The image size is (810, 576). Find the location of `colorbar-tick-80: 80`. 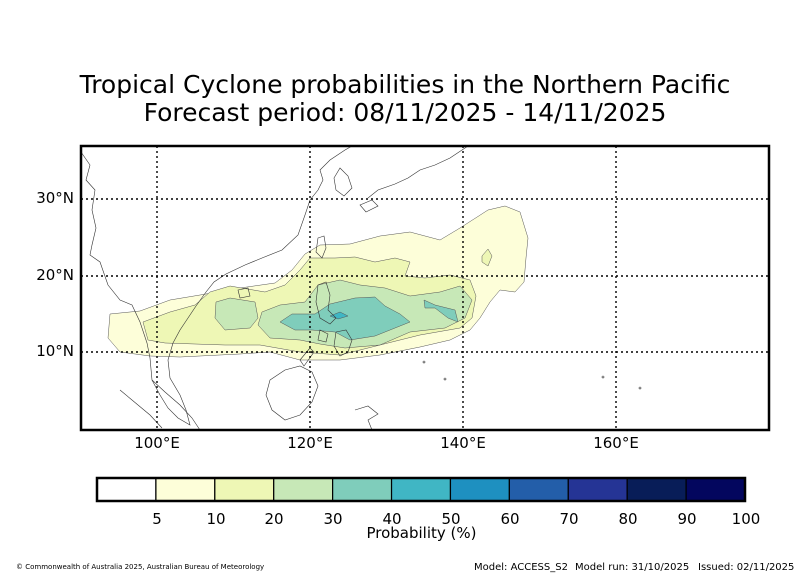

colorbar-tick-80: 80 is located at coordinates (628, 519).